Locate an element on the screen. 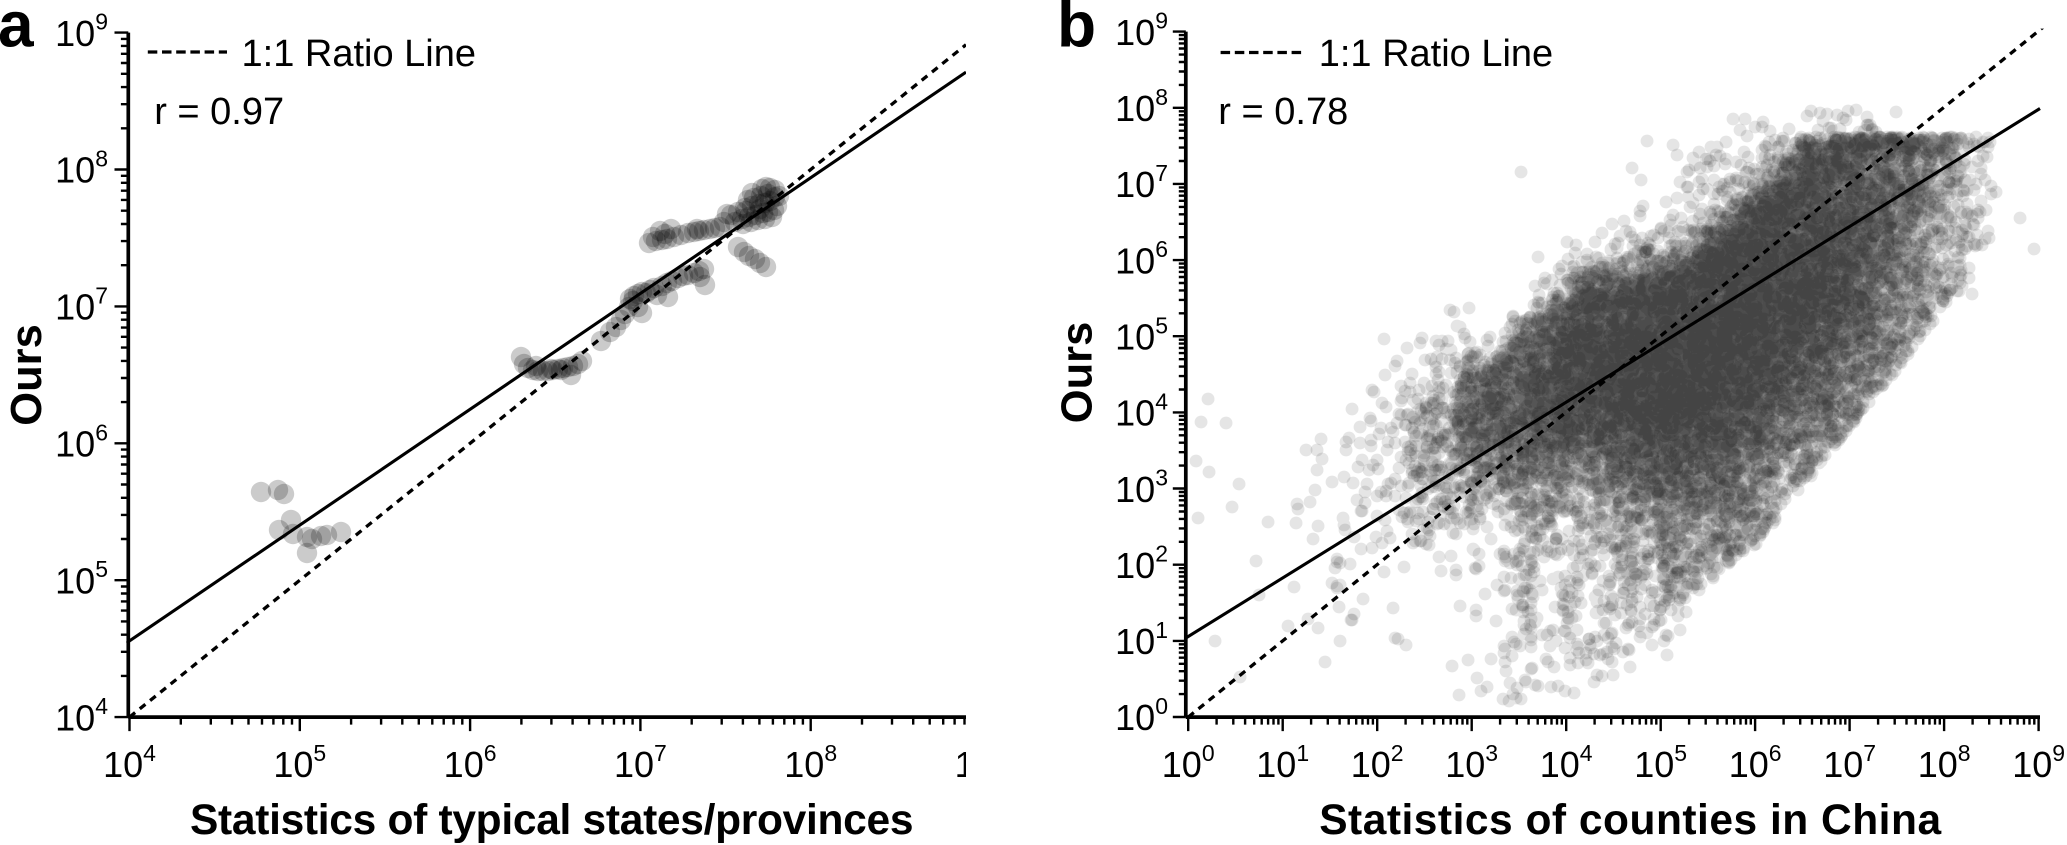 This screenshot has height=845, width=2067. svg-text:Statistics of typical states/p: Statistics of typical states/provinces is located at coordinates (551, 820).